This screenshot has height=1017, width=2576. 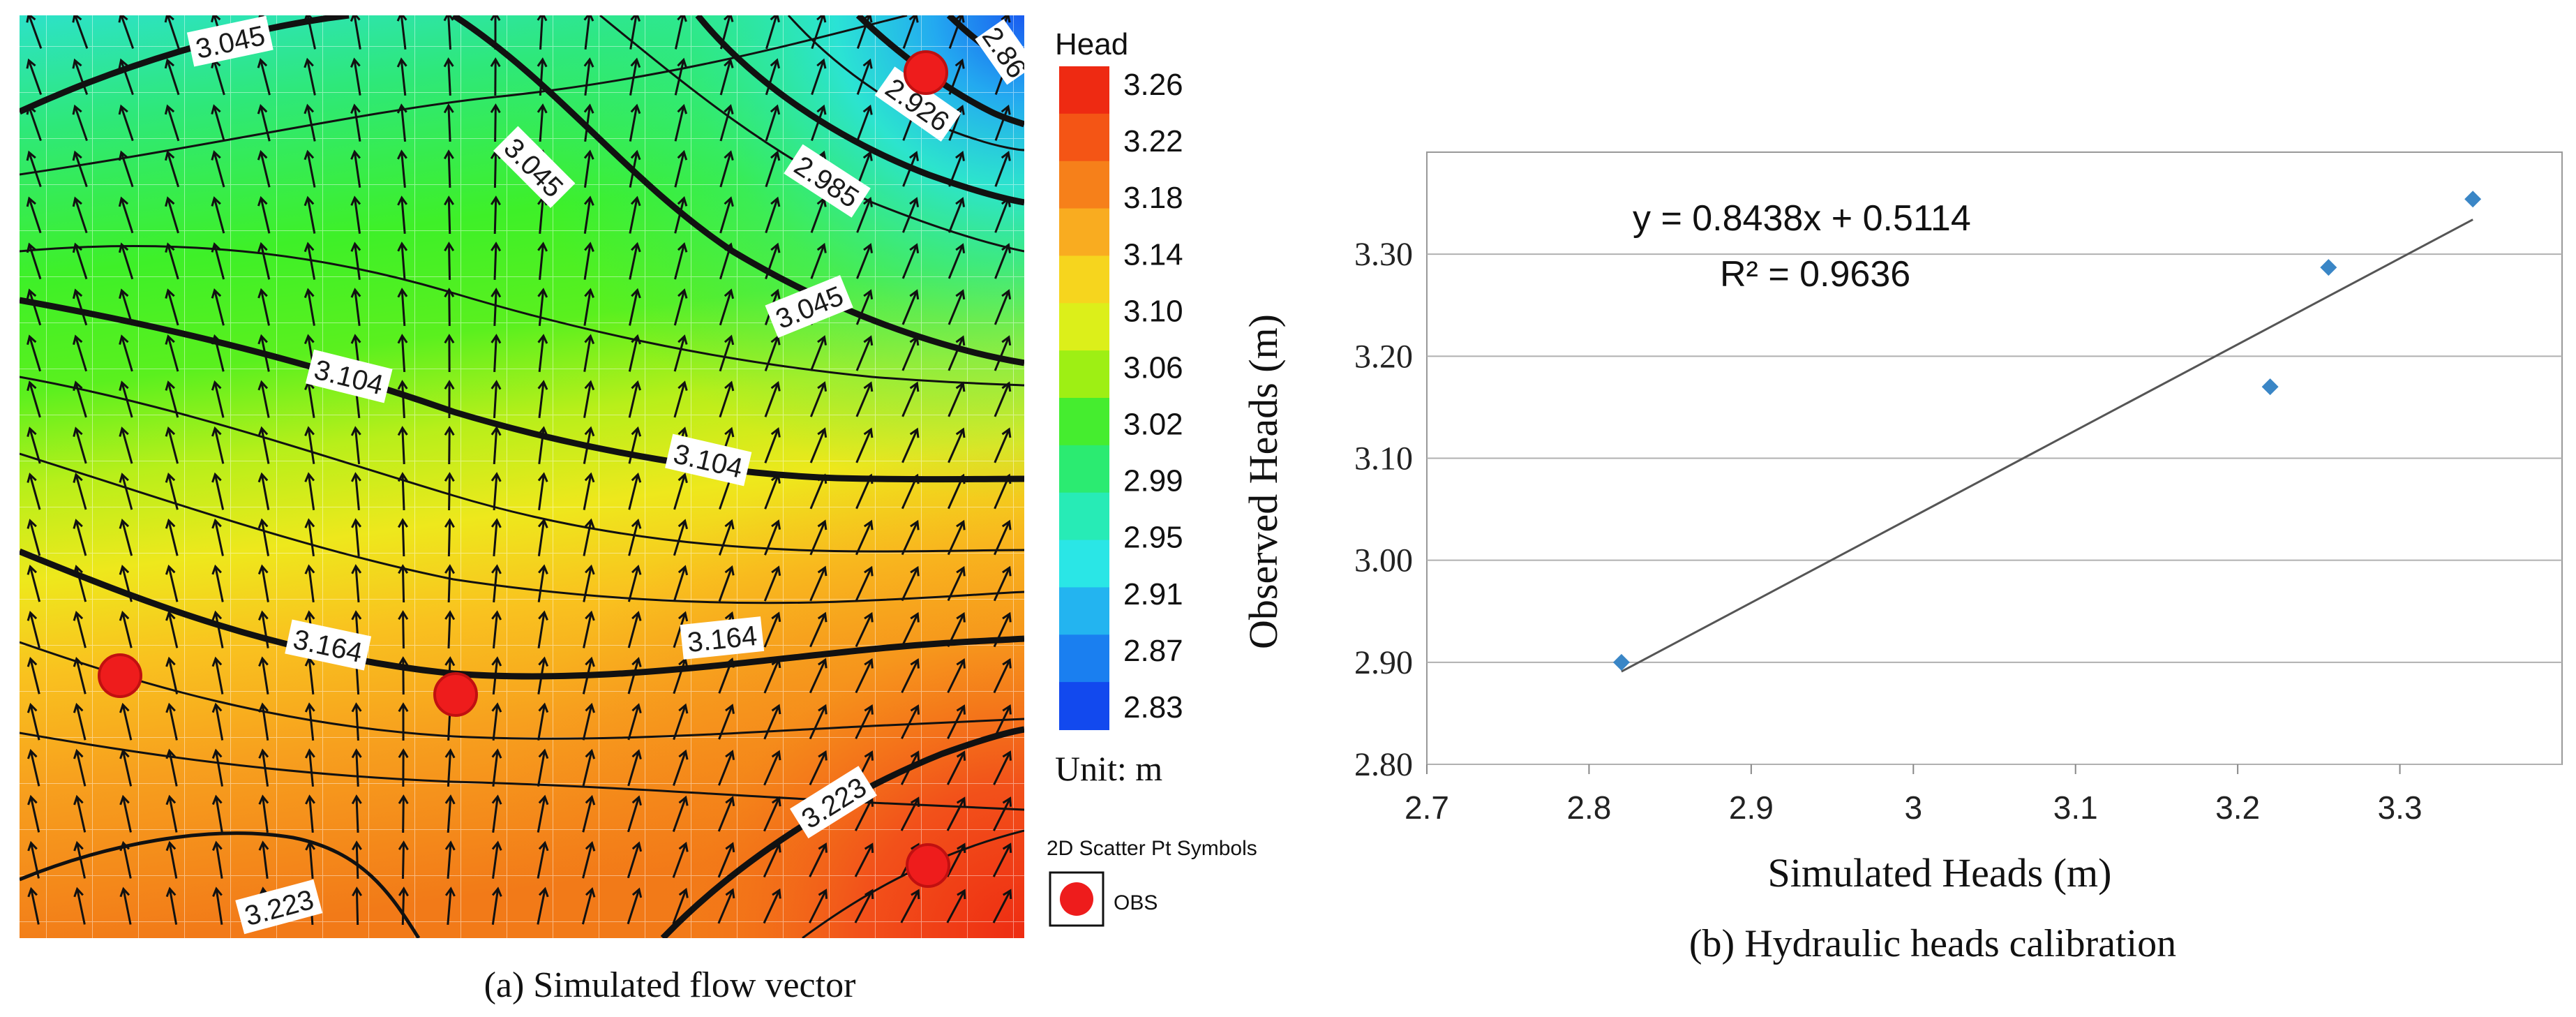 I want to click on data-point, so click(x=2328, y=267).